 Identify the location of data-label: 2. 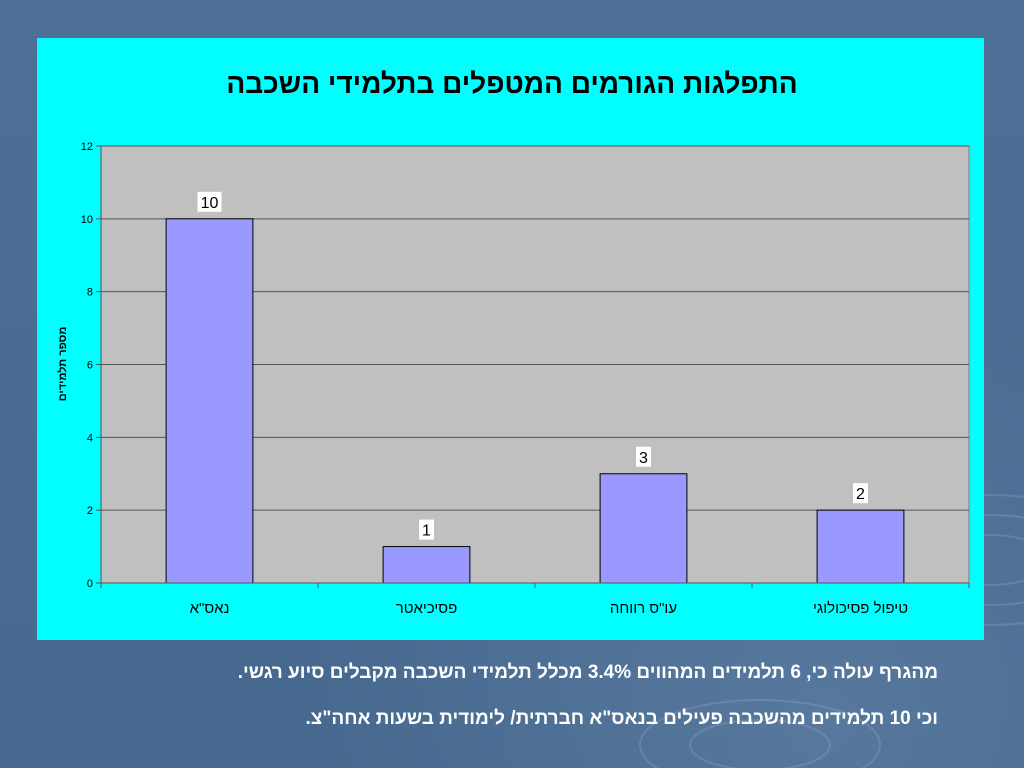
(860, 494).